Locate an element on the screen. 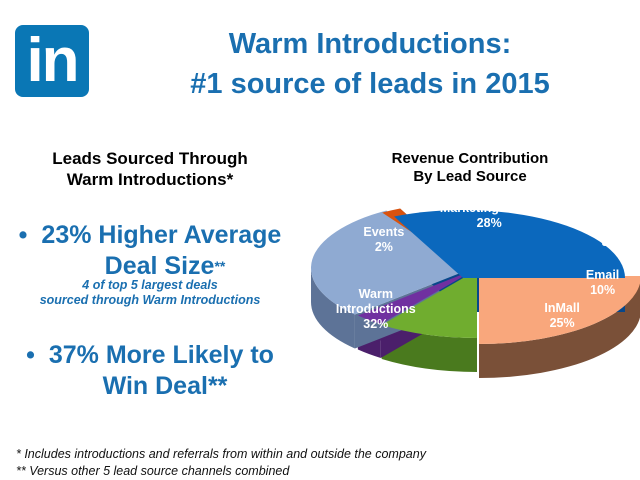 This screenshot has height=480, width=640. slice-name: InMall is located at coordinates (562, 307).